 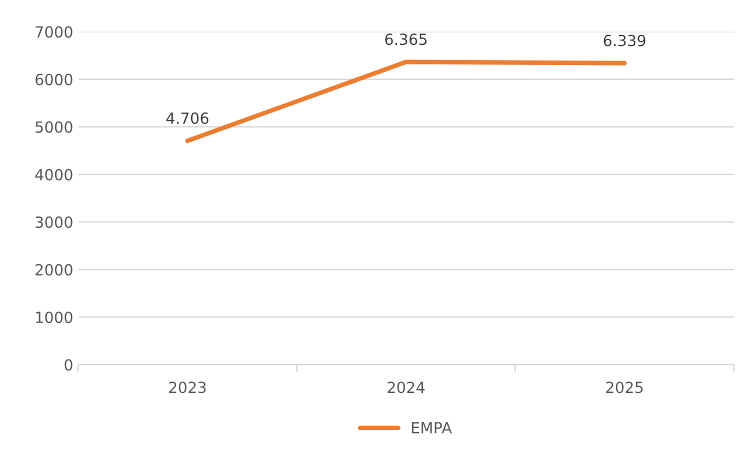 What do you see at coordinates (54, 80) in the screenshot?
I see `y-tick-label: 6000` at bounding box center [54, 80].